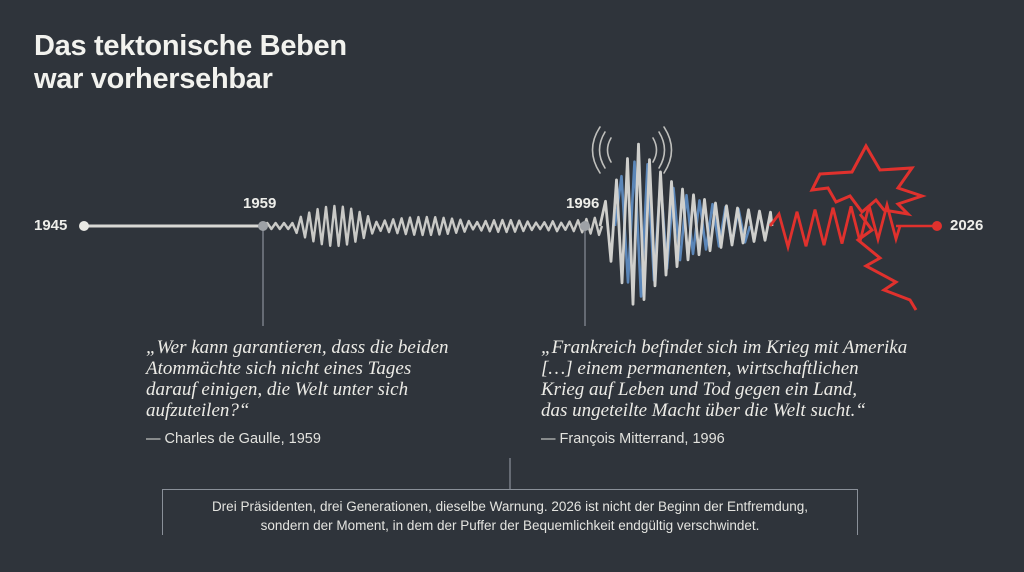  Describe the element at coordinates (633, 439) in the screenshot. I see `quote-attribution: — François Mitterrand, 1996` at that location.